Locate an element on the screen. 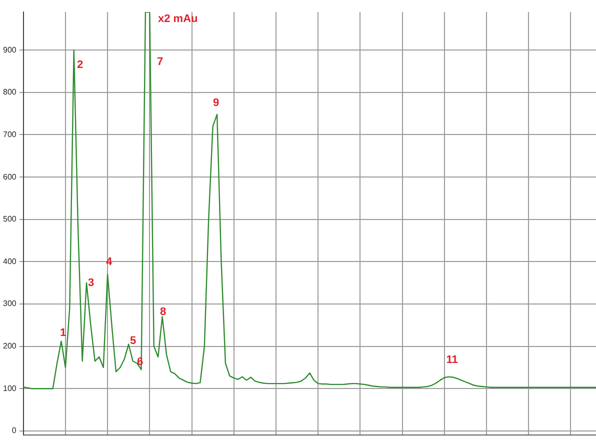  y-tick-label: 100 is located at coordinates (9, 388).